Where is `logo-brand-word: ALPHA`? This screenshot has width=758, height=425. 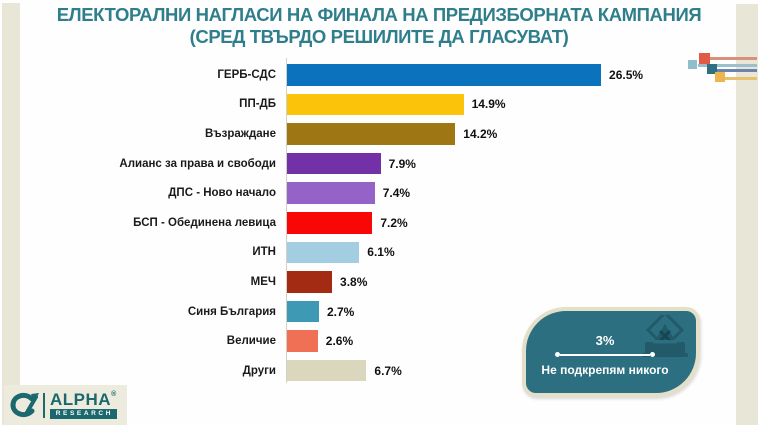 logo-brand-word: ALPHA is located at coordinates (81, 400).